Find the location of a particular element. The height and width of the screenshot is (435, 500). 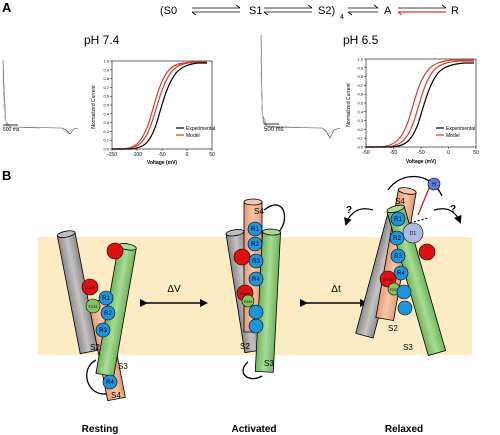

relaxed-residue-r5 is located at coordinates (404, 292).